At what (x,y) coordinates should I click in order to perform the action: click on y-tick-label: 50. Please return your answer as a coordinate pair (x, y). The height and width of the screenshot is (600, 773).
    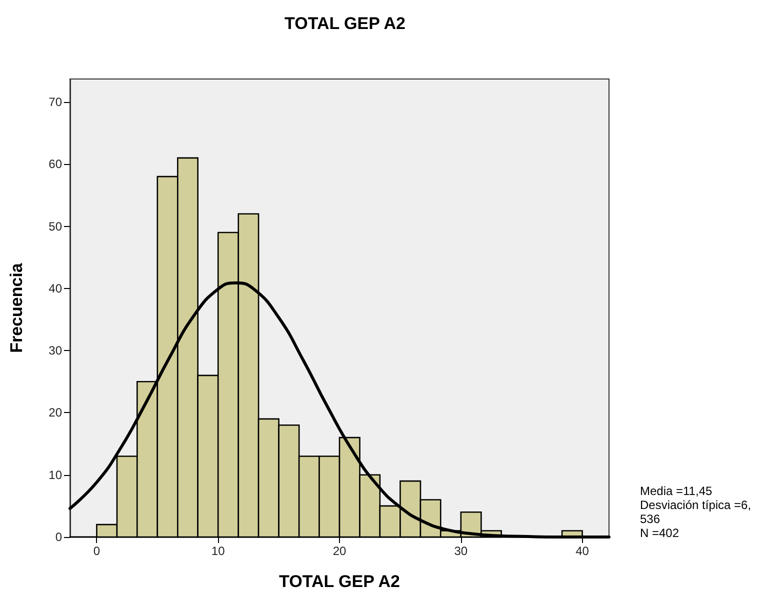
    Looking at the image, I should click on (55, 226).